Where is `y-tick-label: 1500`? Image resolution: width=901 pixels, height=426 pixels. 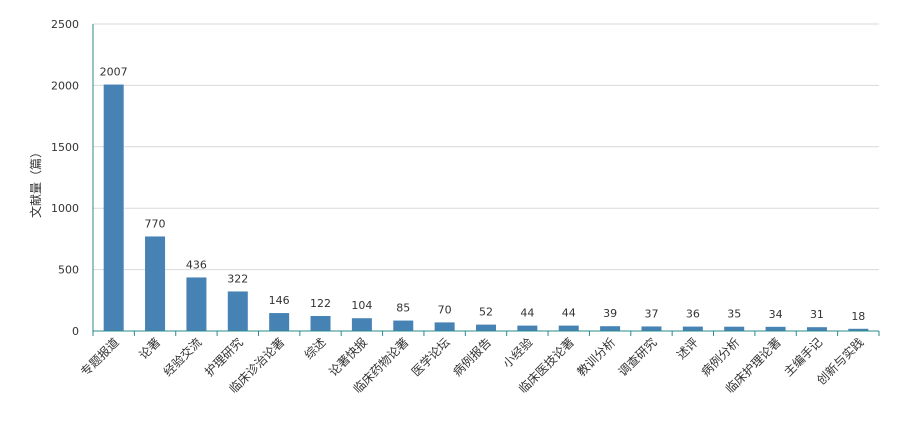
y-tick-label: 1500 is located at coordinates (65, 147).